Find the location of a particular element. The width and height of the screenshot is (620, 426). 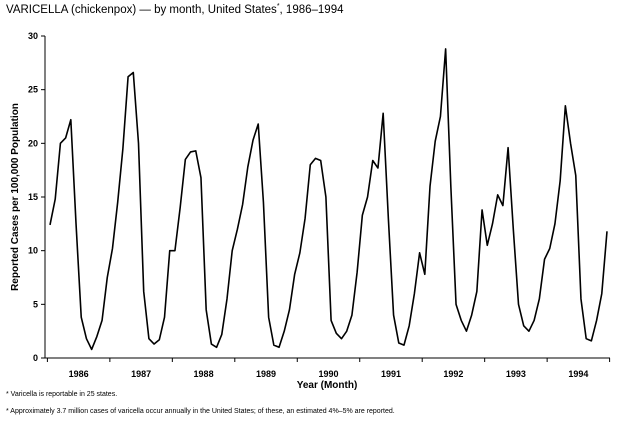

x-tick-label-year: 1988 is located at coordinates (204, 374).